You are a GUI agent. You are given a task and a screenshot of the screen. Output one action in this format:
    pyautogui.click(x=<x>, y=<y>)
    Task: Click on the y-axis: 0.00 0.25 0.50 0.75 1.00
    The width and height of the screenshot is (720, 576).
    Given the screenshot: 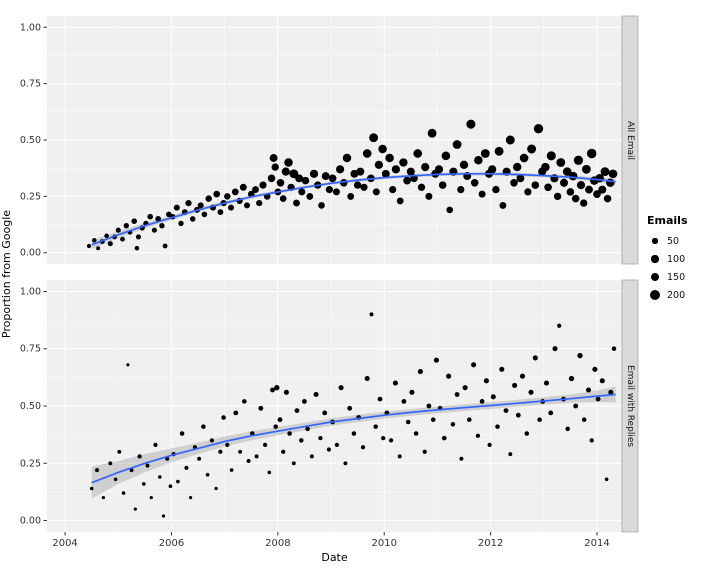 What is the action you would take?
    pyautogui.click(x=33, y=406)
    